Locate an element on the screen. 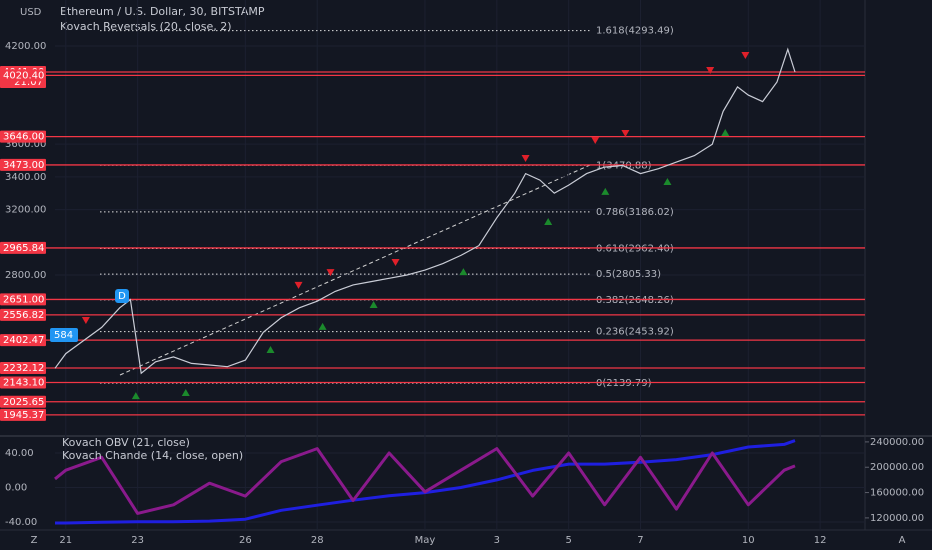  level-label: 3473.00 is located at coordinates (23, 165).